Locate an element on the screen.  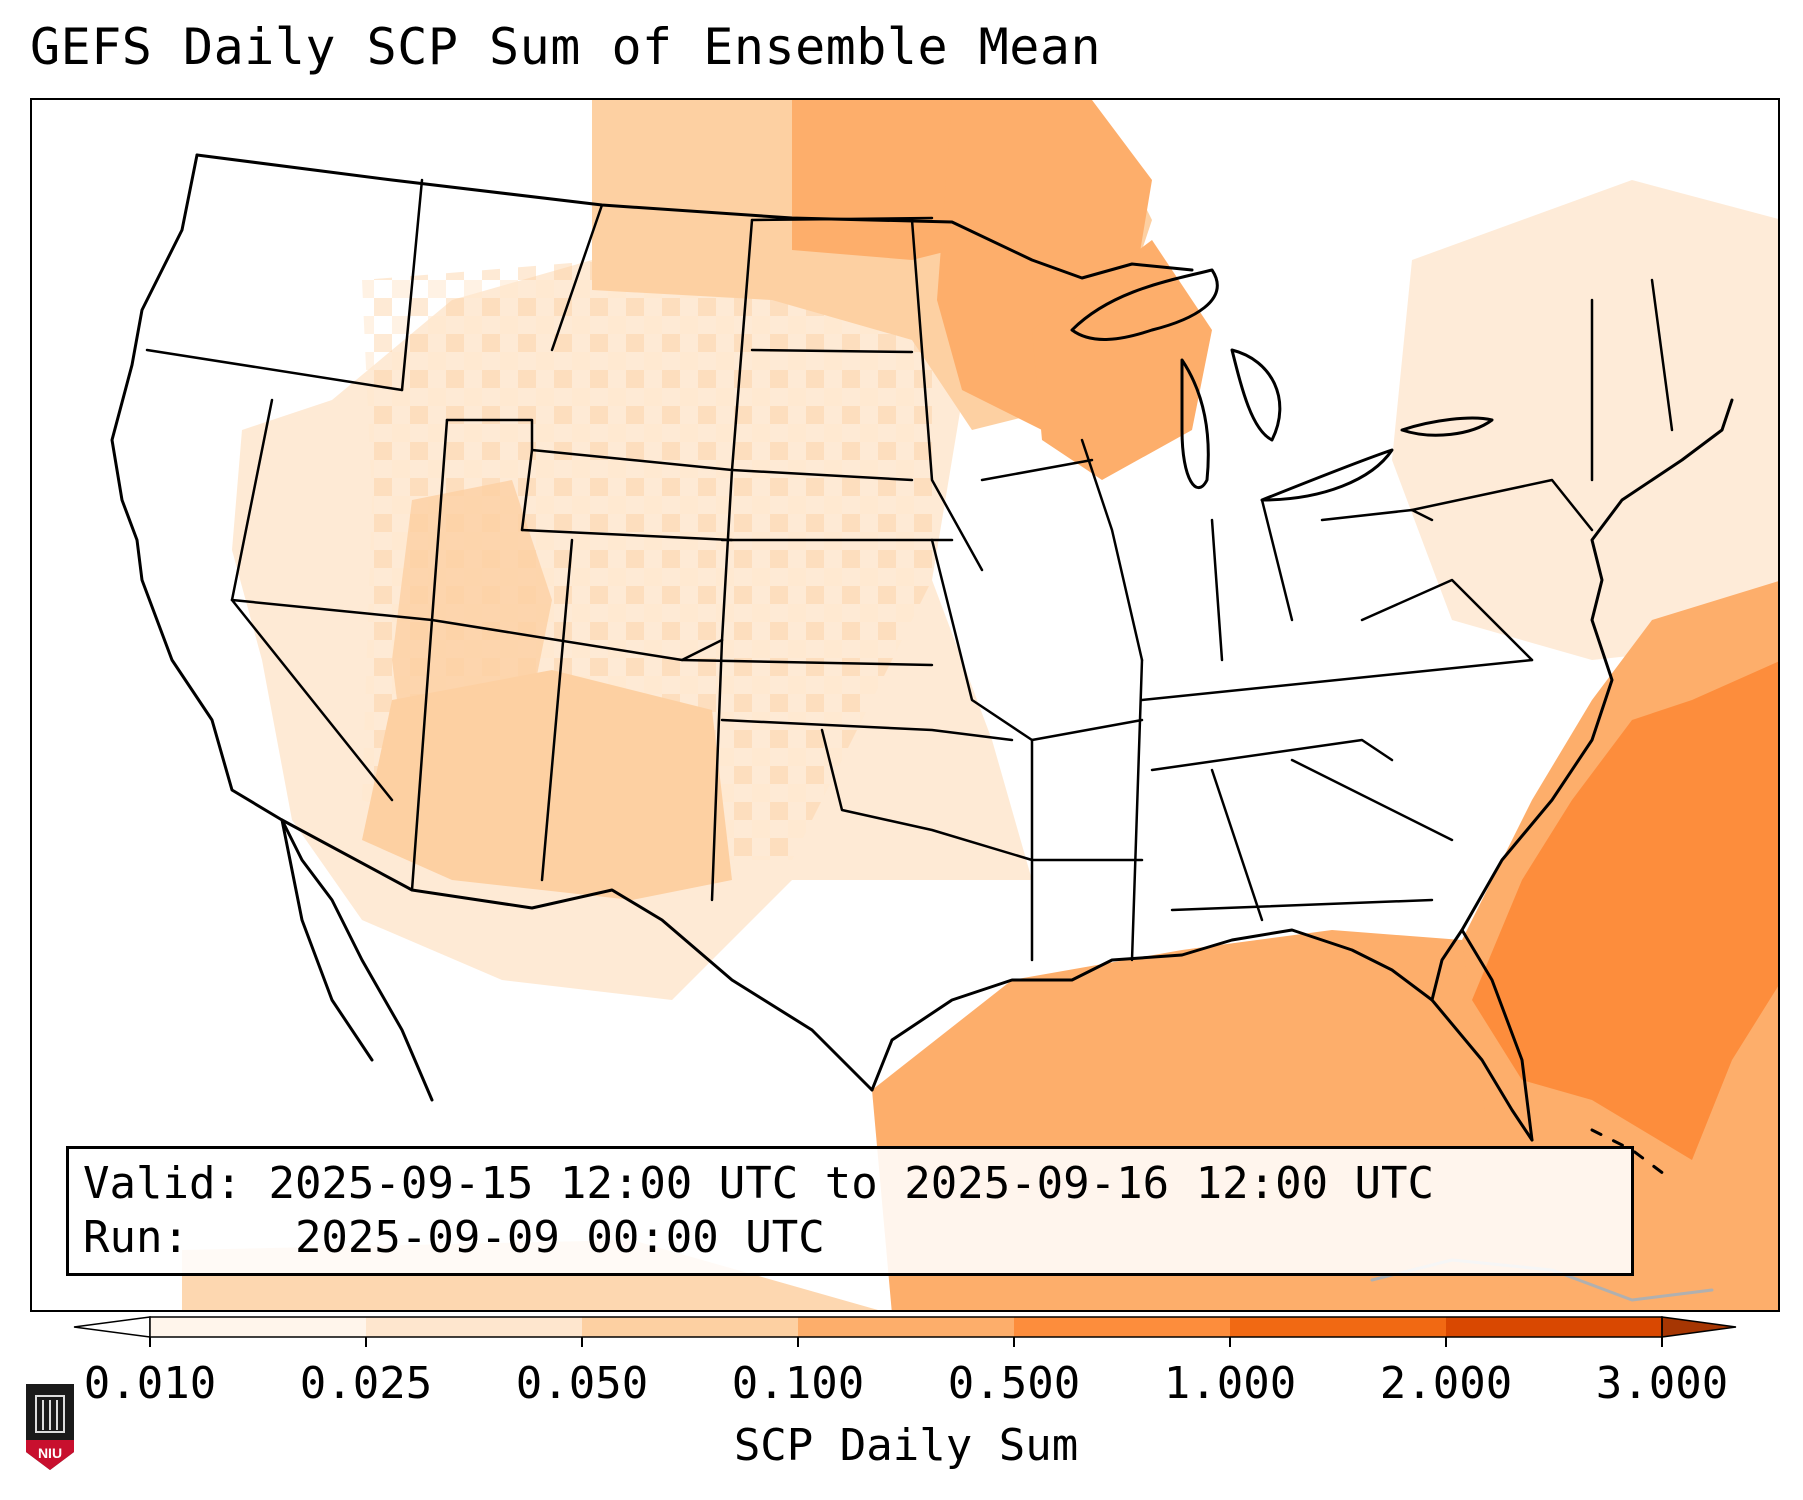
colorbar-tick-label: 0.050 is located at coordinates (582, 1383).